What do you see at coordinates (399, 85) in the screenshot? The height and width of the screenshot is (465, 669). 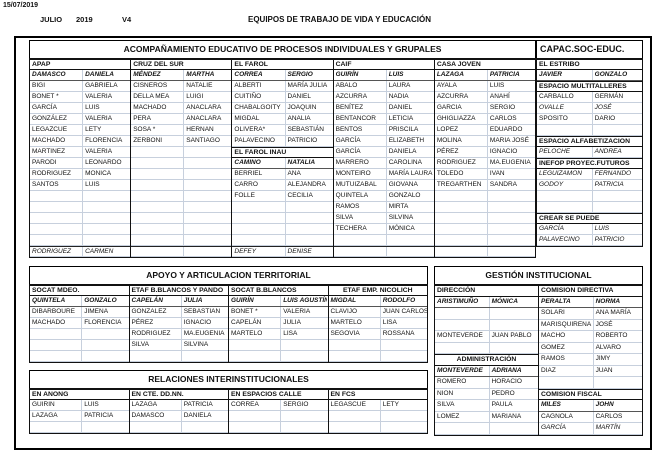 I see `firstname-cell: LAURA` at bounding box center [399, 85].